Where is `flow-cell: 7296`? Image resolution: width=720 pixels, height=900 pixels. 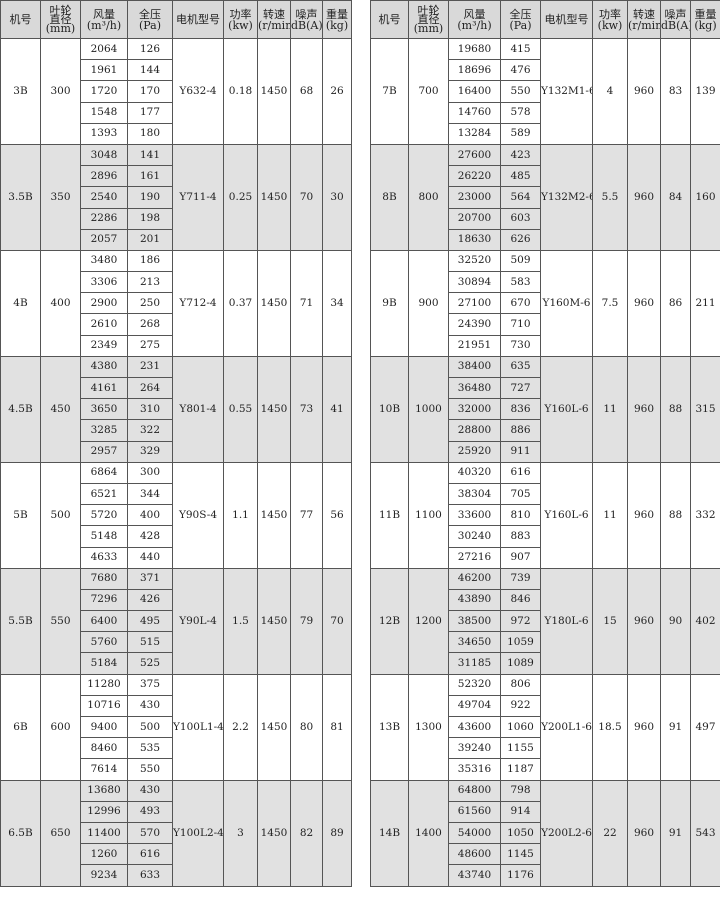 flow-cell: 7296 is located at coordinates (104, 600).